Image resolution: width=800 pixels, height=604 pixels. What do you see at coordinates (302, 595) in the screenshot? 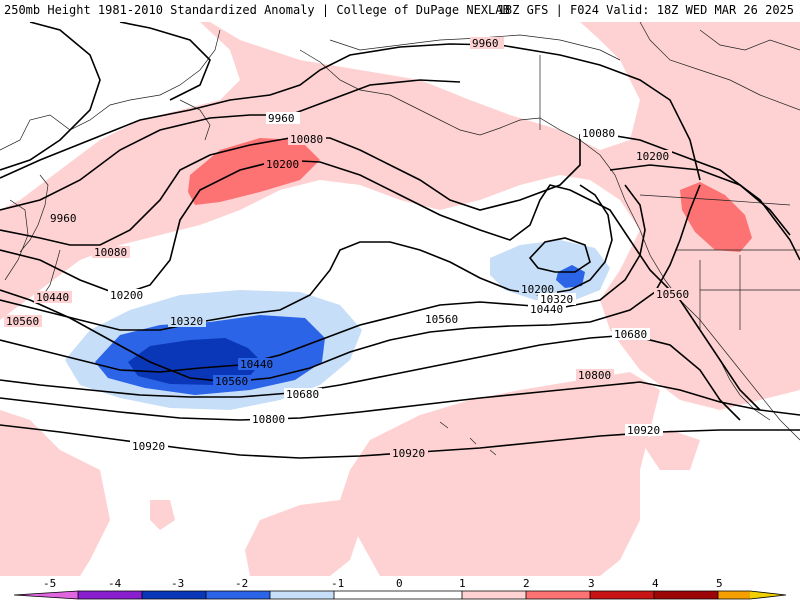
I see `colorbar-segment-neg1` at bounding box center [302, 595].